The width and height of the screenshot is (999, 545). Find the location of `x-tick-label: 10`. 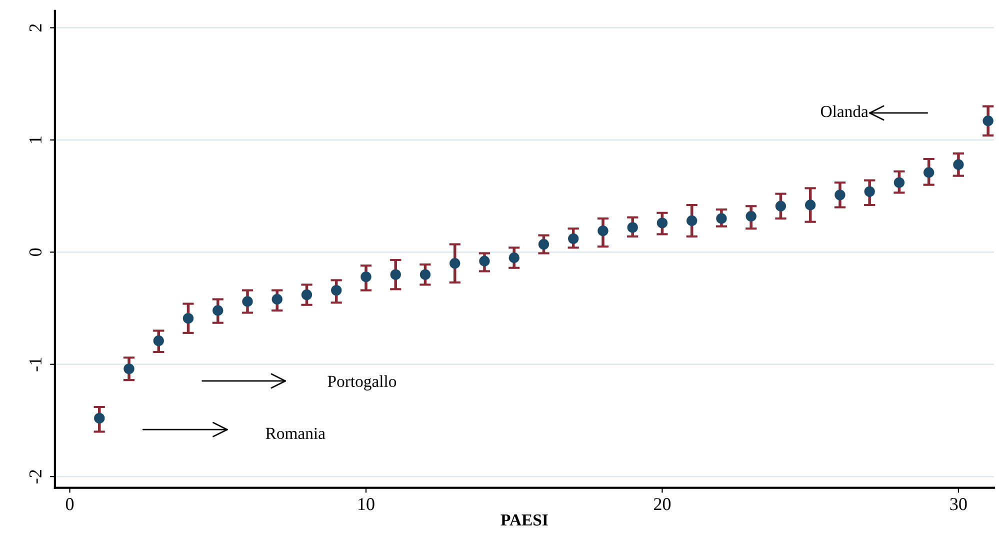

x-tick-label: 10 is located at coordinates (366, 504).